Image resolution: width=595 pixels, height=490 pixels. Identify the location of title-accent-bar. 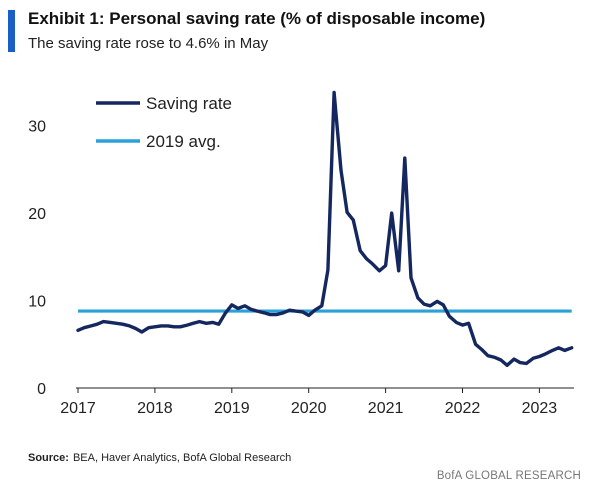
(11, 31).